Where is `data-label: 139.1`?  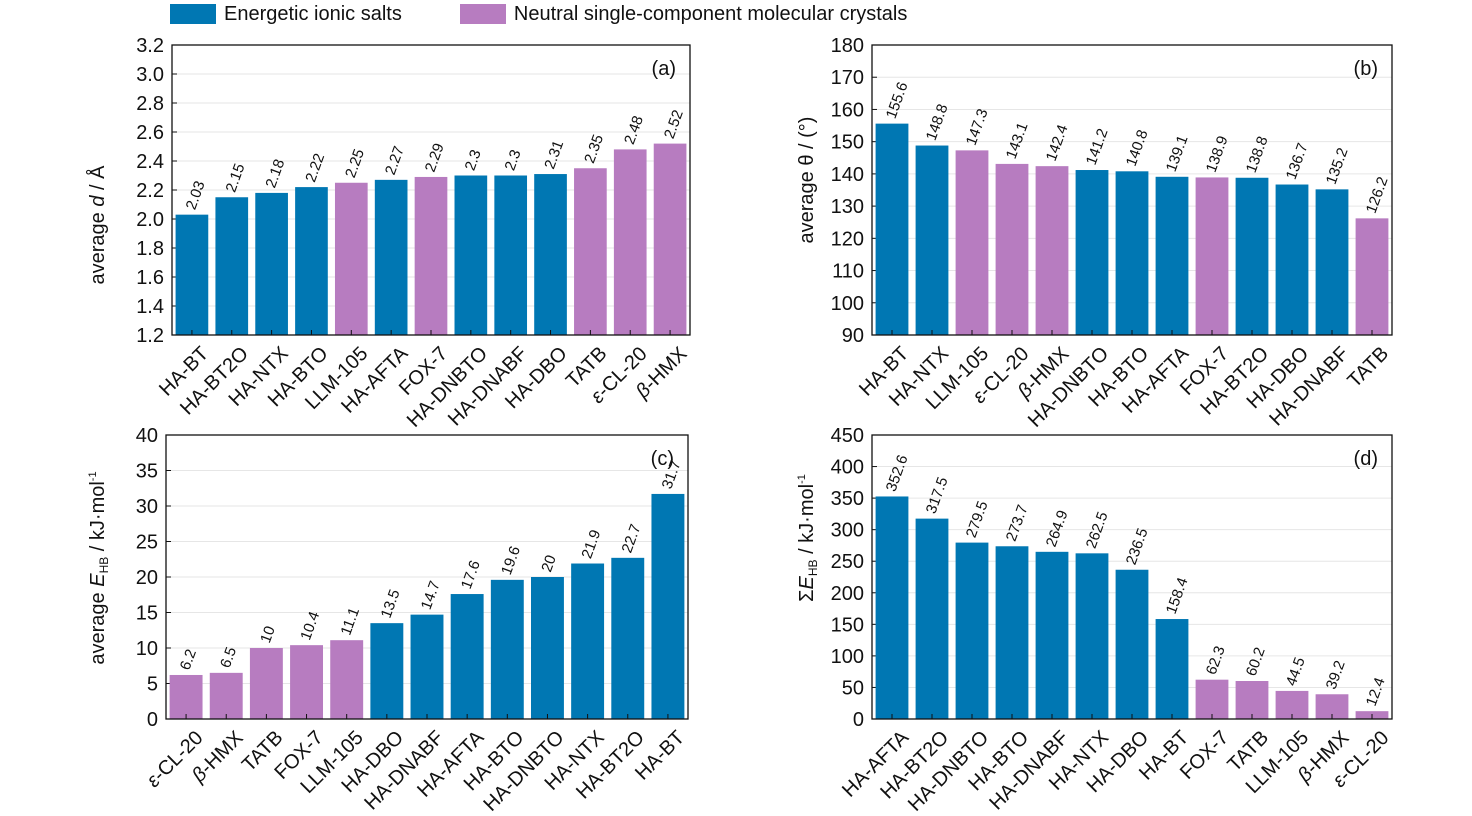 data-label: 139.1 is located at coordinates (1177, 153).